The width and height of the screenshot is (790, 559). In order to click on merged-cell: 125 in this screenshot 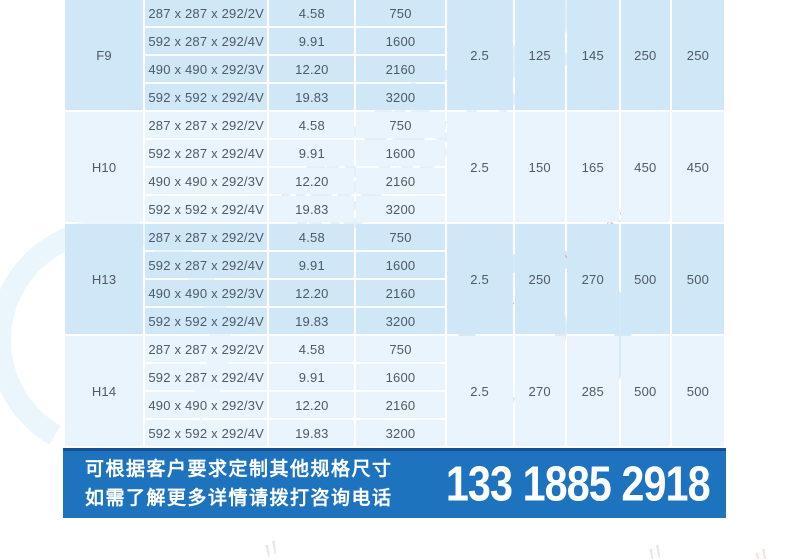, I will do `click(539, 55)`.